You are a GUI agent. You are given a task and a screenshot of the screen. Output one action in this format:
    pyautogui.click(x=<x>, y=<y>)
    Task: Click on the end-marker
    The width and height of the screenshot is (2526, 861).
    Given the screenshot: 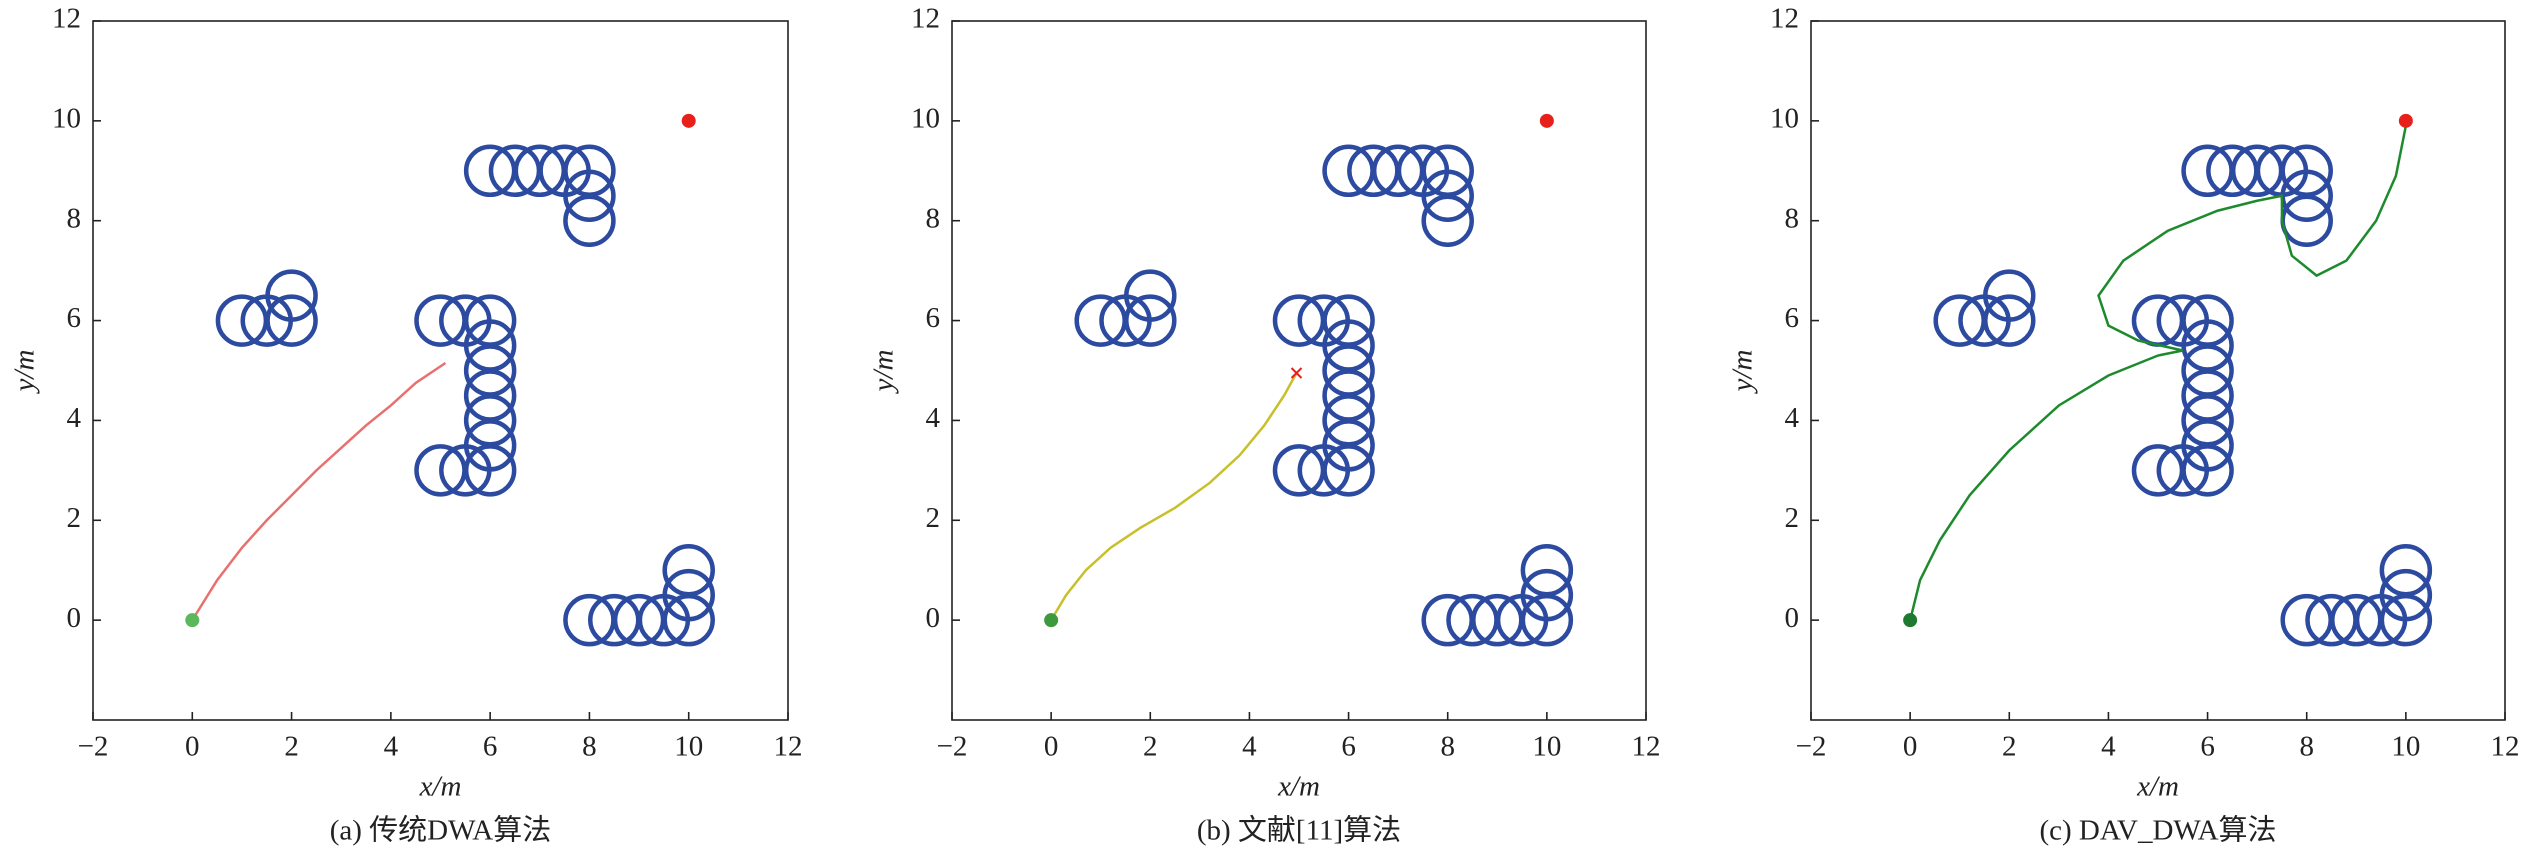 What is the action you would take?
    pyautogui.click(x=1296, y=373)
    